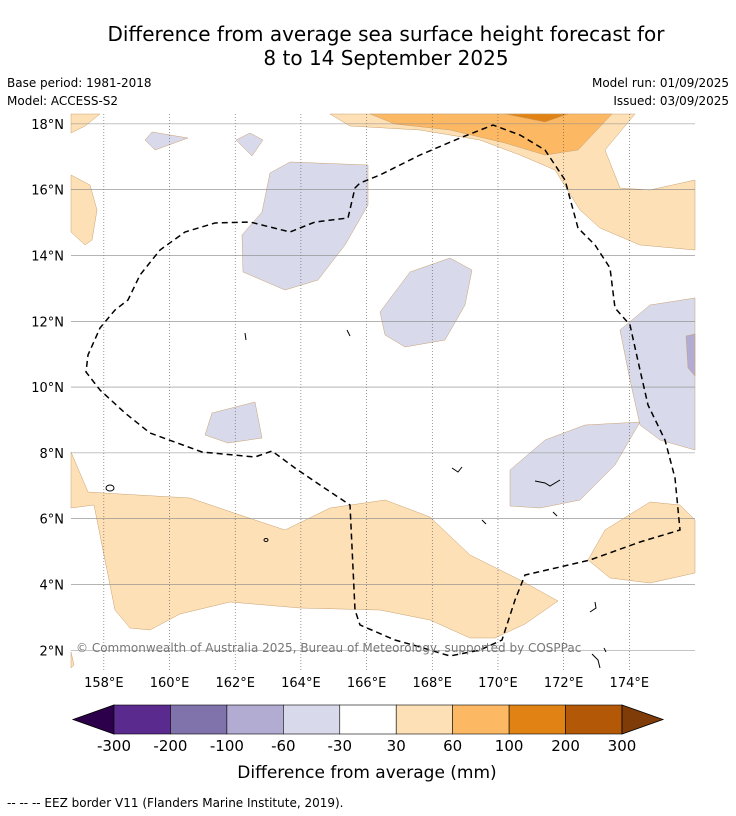 The image size is (736, 816). I want to click on positive-anomaly-east, so click(641, 542).